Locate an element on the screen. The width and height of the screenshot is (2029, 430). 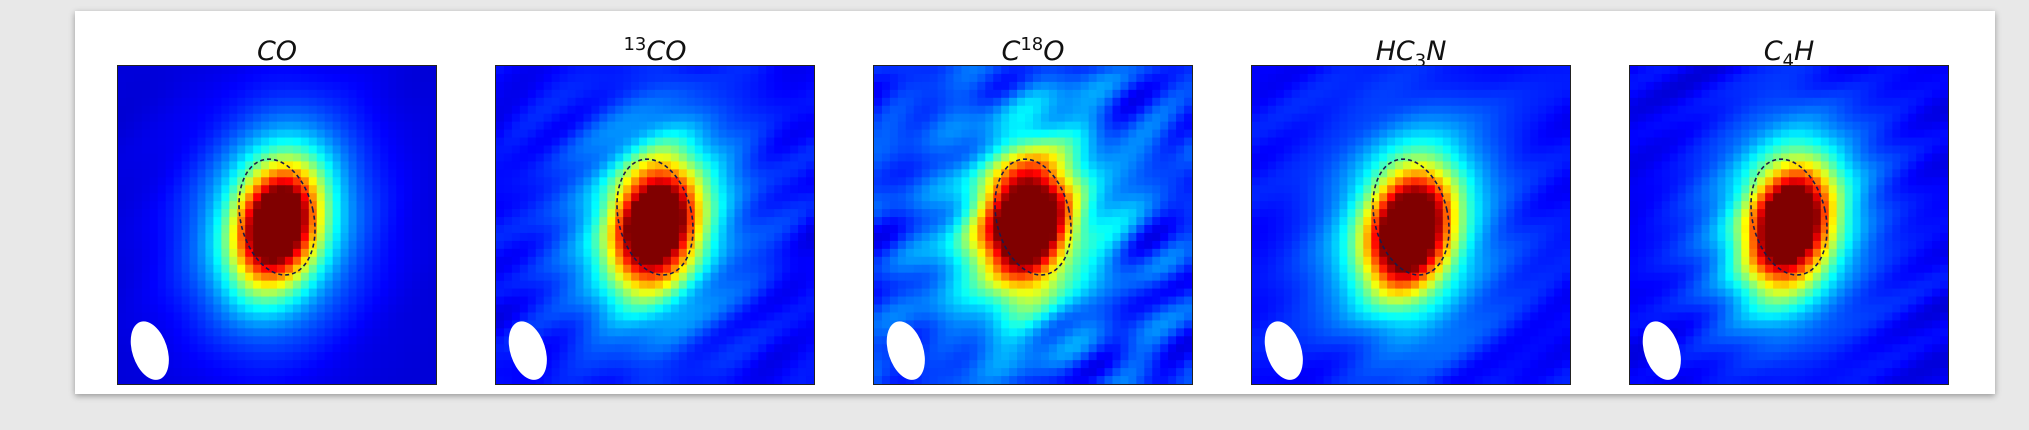
panel-title: C18O is located at coordinates (1033, 50).